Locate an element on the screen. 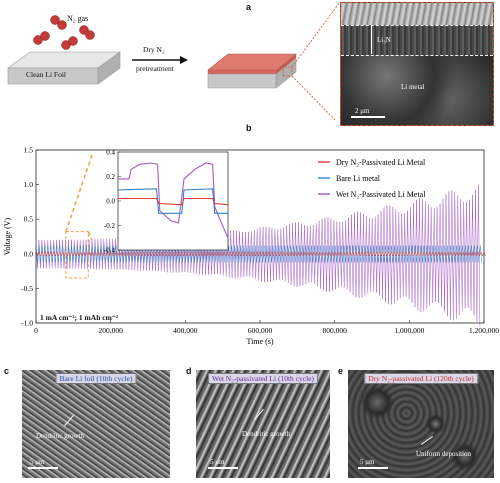  panel-d-title: Wet N₂-passivated Li (10th cycle) is located at coordinates (263, 378).